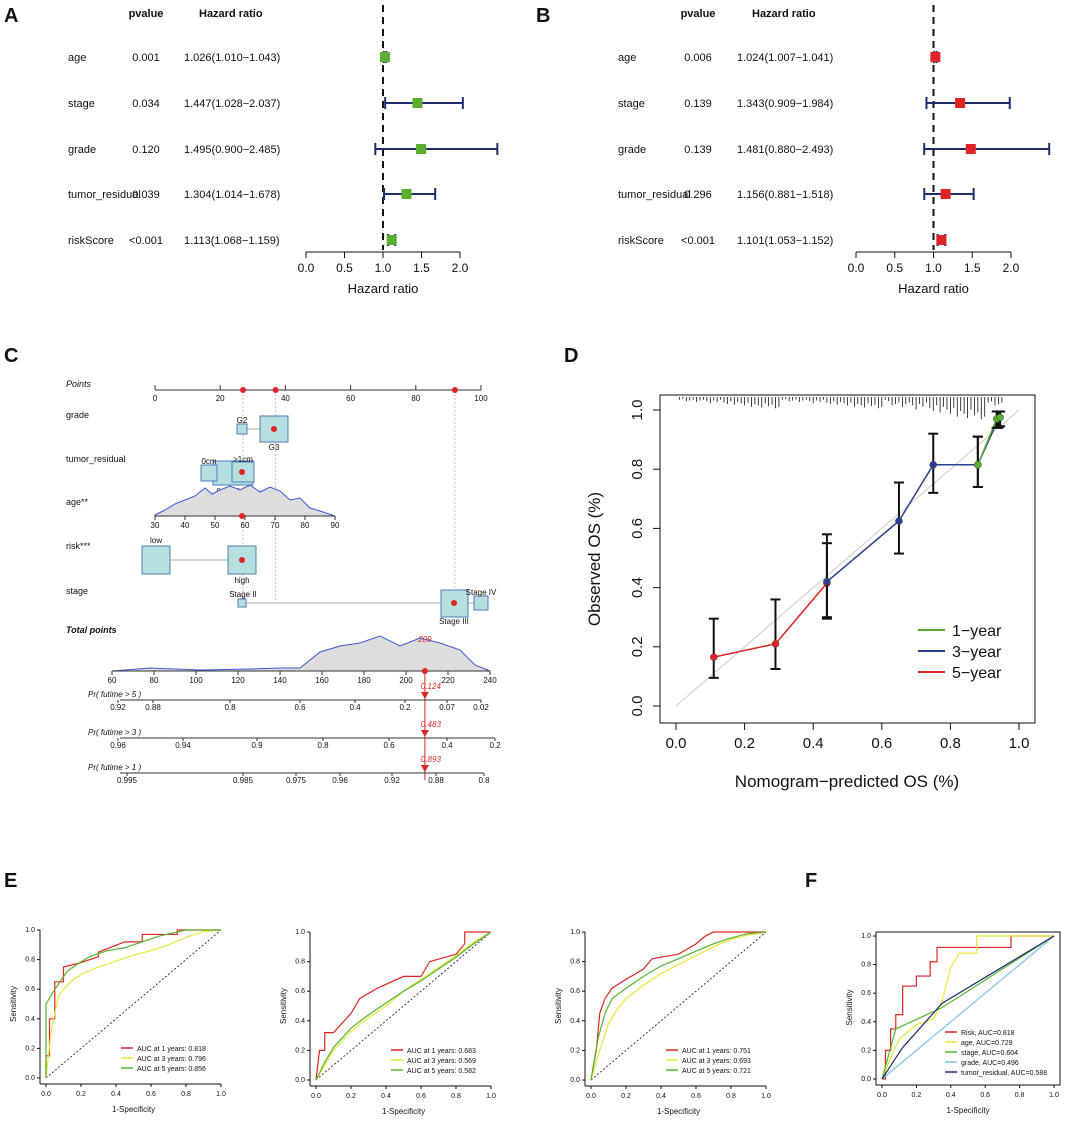 This screenshot has height=1137, width=1065. What do you see at coordinates (245, 500) in the screenshot?
I see `age-density` at bounding box center [245, 500].